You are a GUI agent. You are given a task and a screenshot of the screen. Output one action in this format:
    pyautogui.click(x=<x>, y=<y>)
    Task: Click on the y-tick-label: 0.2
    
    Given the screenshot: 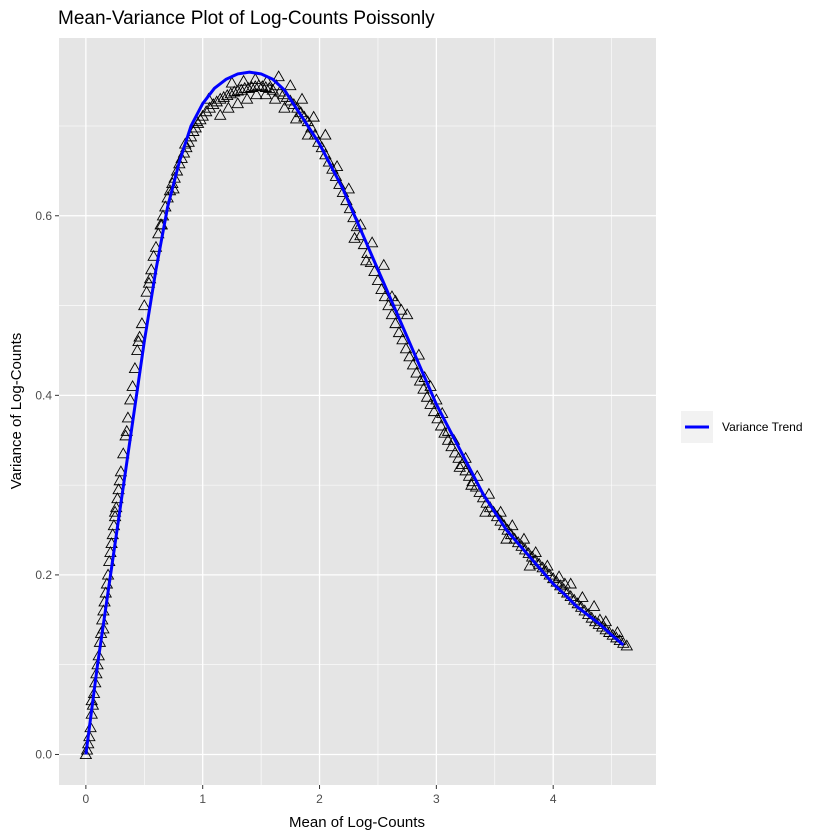 What is the action you would take?
    pyautogui.click(x=43, y=575)
    